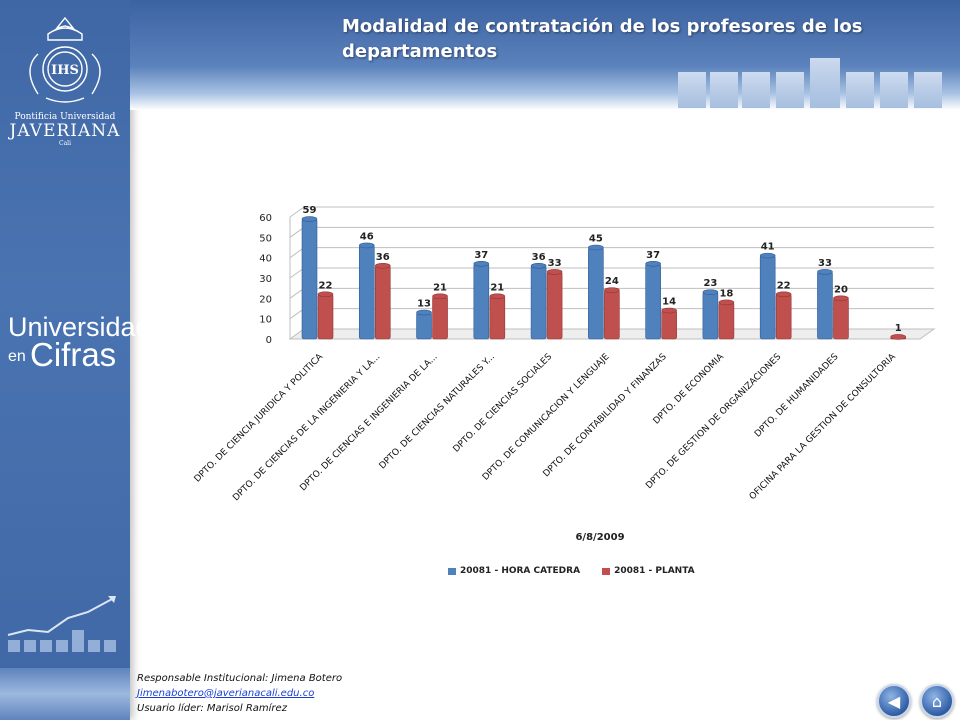 Image resolution: width=960 pixels, height=720 pixels. What do you see at coordinates (79, 327) in the screenshot?
I see `brand-universidad: Universidad` at bounding box center [79, 327].